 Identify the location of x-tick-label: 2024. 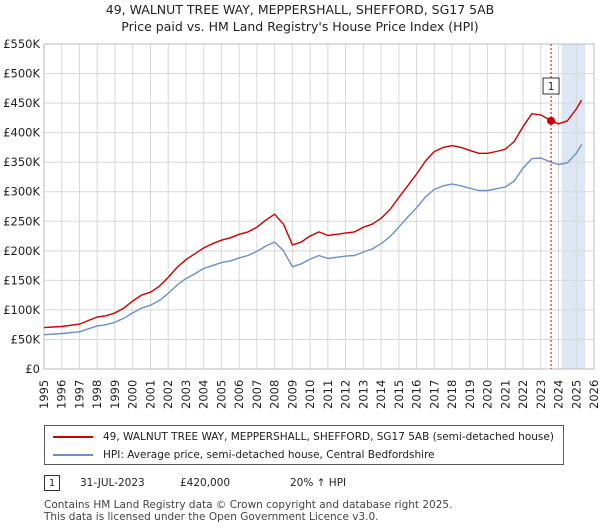
(559, 394).